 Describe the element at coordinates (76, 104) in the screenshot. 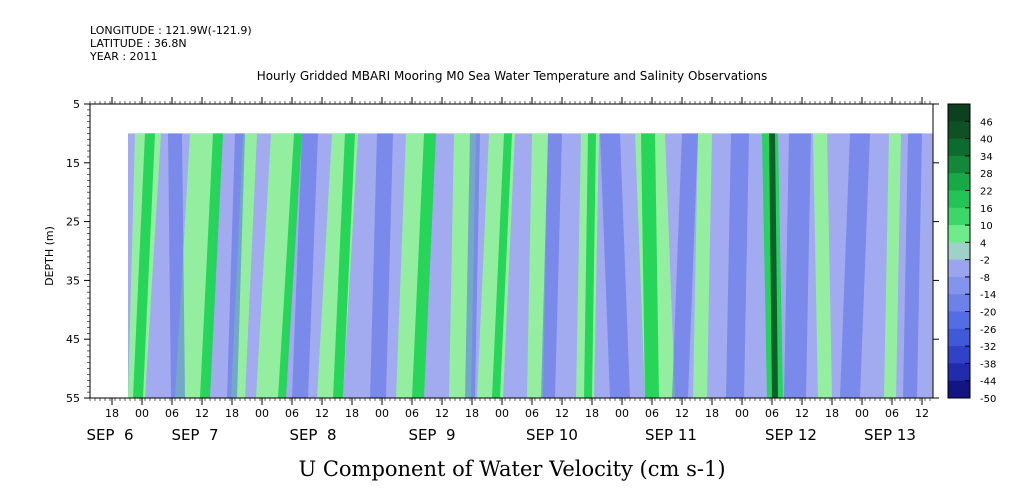

I see `y-tick-label: 5` at that location.